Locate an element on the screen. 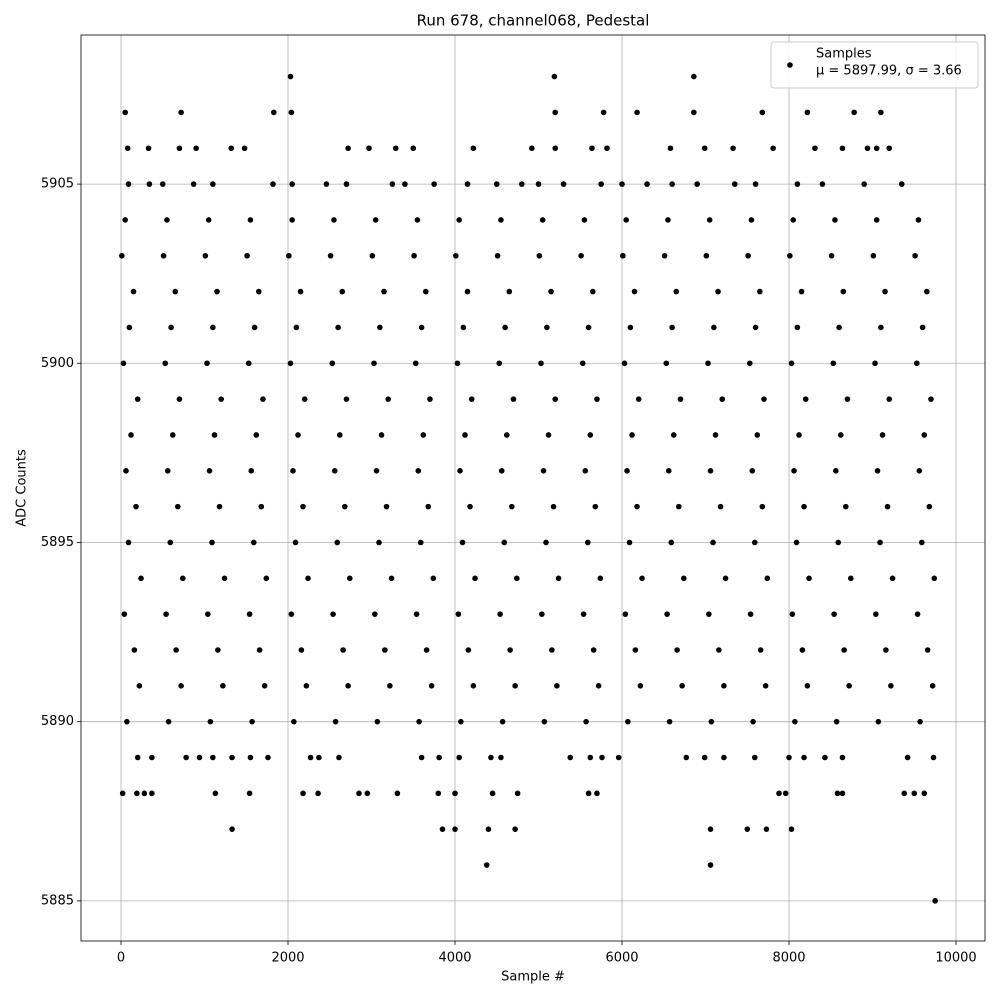 This screenshot has width=1000, height=1000. y-tick-label: 5890 is located at coordinates (57, 721).